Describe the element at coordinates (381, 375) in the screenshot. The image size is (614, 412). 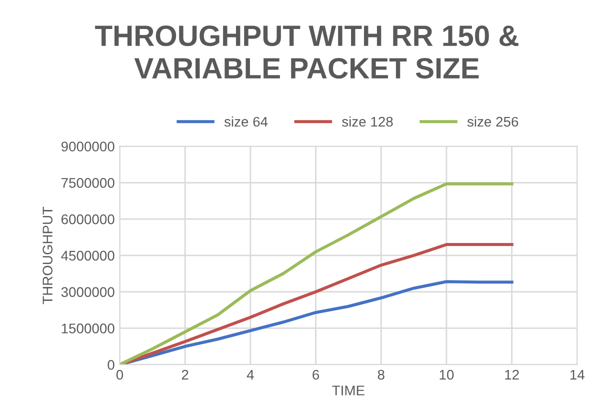
I see `x-tick-label: 8` at that location.